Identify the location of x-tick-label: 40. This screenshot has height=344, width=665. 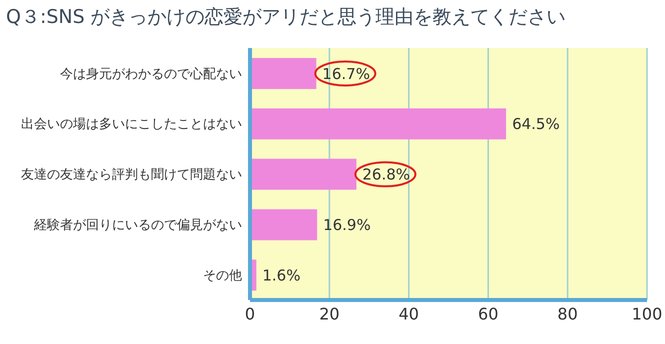
(408, 314).